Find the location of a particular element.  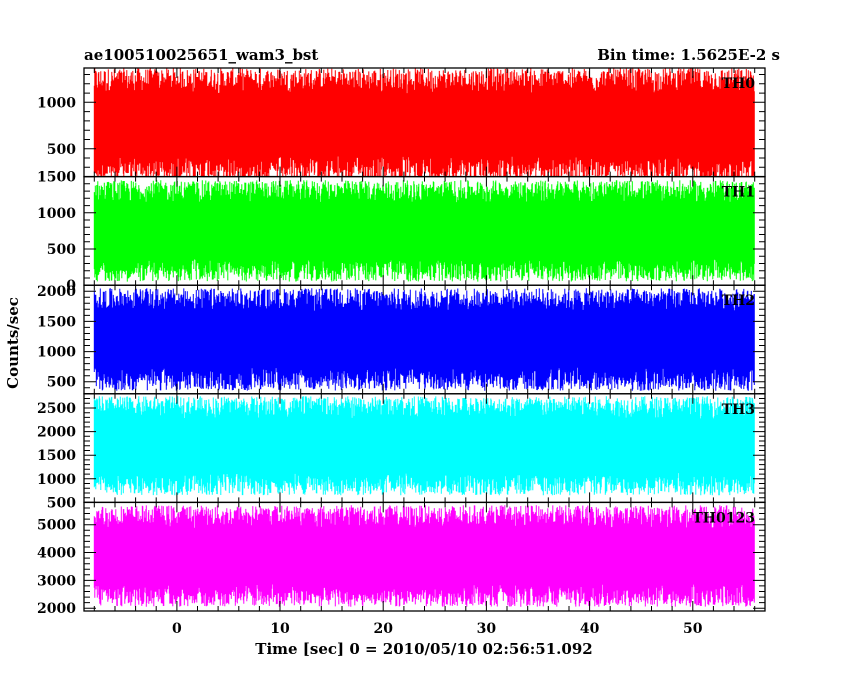

y-tick-label: 2500 is located at coordinates (56, 409).